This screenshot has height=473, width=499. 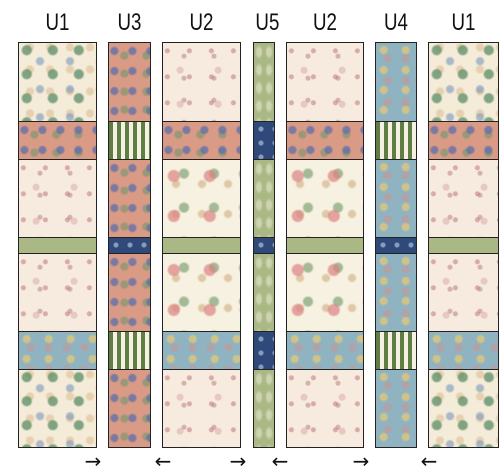 What do you see at coordinates (396, 22) in the screenshot?
I see `column-label: U4` at bounding box center [396, 22].